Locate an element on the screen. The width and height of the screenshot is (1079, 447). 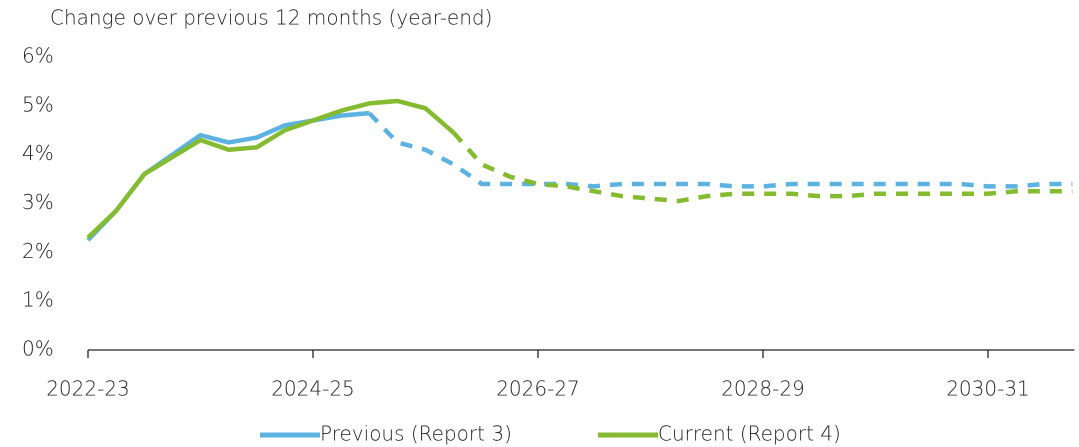
x-tick-label: 2026-27 is located at coordinates (538, 389).